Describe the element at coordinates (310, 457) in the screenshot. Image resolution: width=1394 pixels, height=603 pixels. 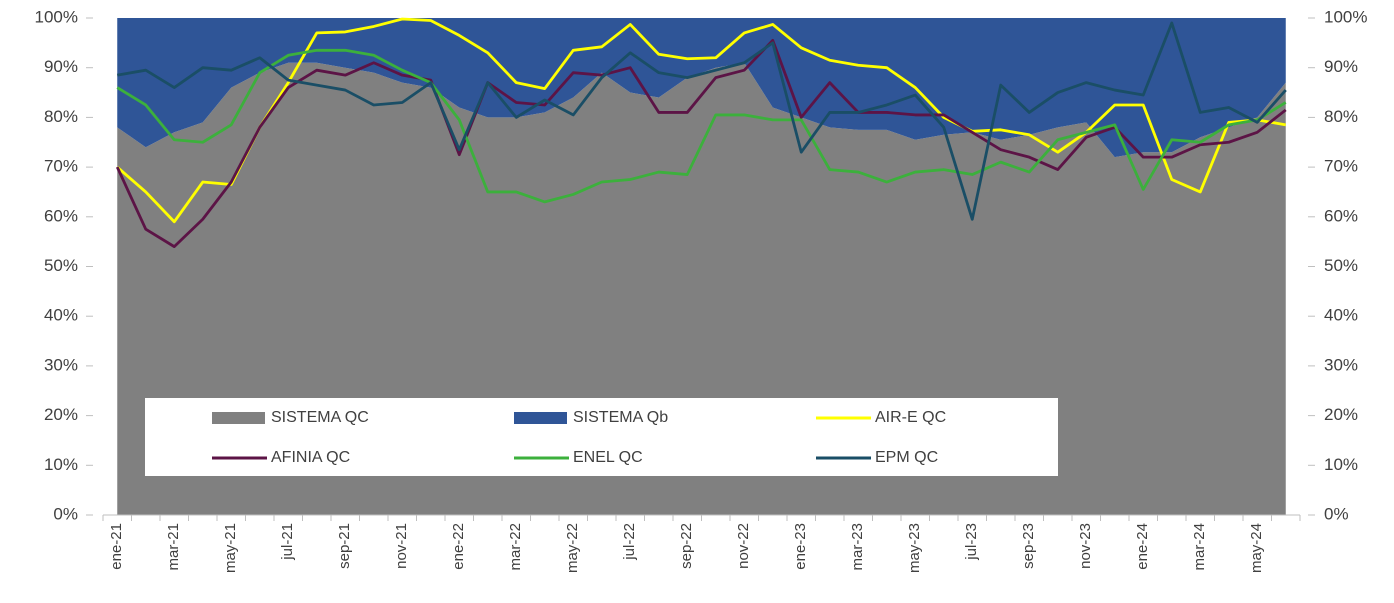
I see `legend-label: AFINIA QC` at that location.